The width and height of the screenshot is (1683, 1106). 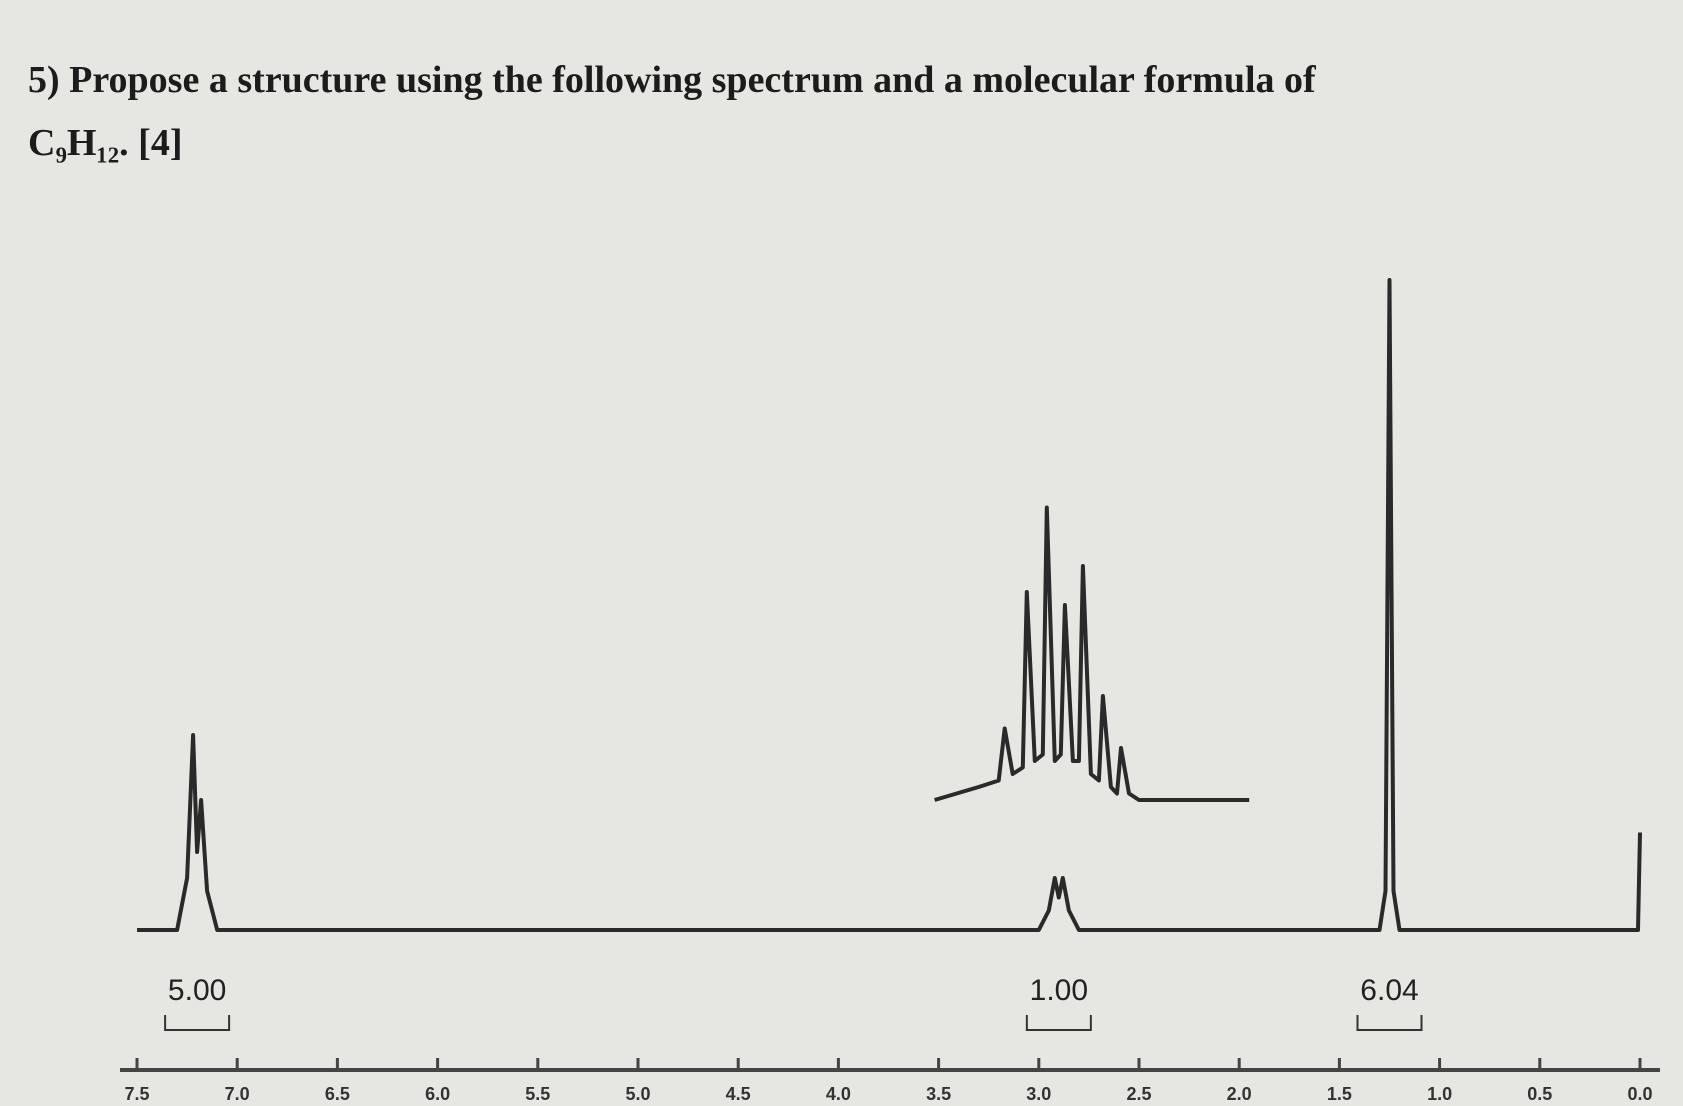 What do you see at coordinates (337, 1094) in the screenshot?
I see `x-tick-label: 6.5` at bounding box center [337, 1094].